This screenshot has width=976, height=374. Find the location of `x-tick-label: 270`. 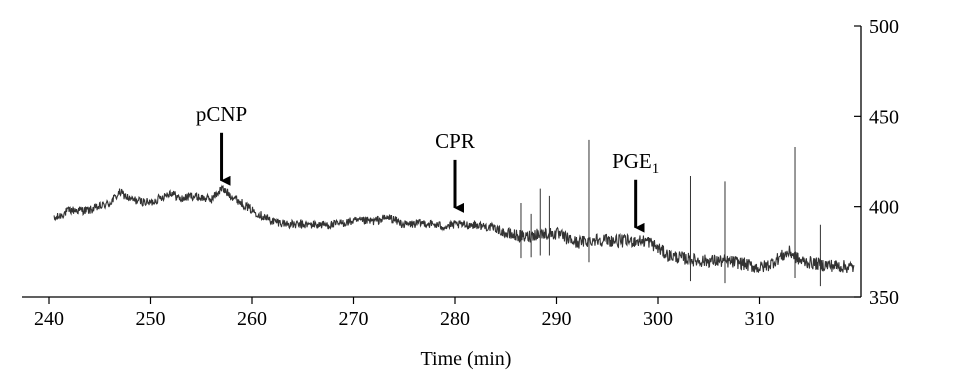

x-tick-label: 270 is located at coordinates (354, 319).